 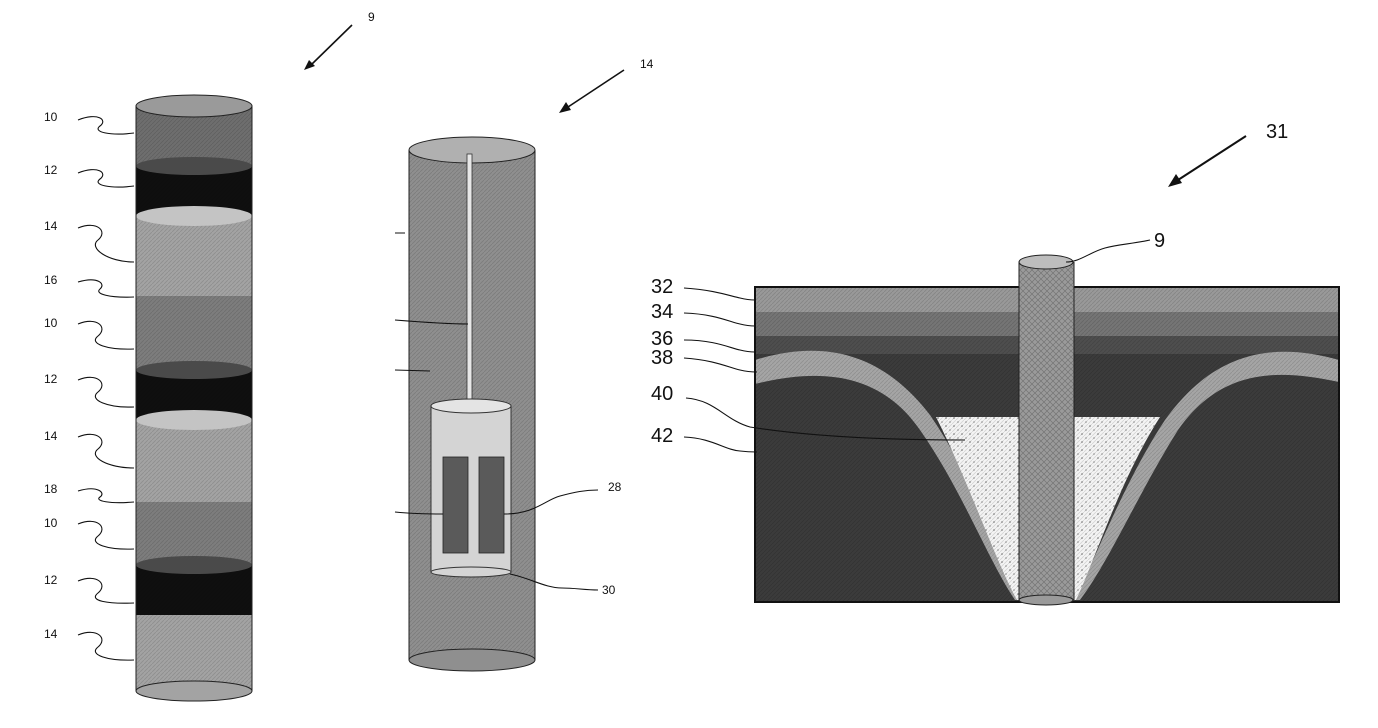 What do you see at coordinates (194, 216) in the screenshot?
I see `cap-14-top` at bounding box center [194, 216].